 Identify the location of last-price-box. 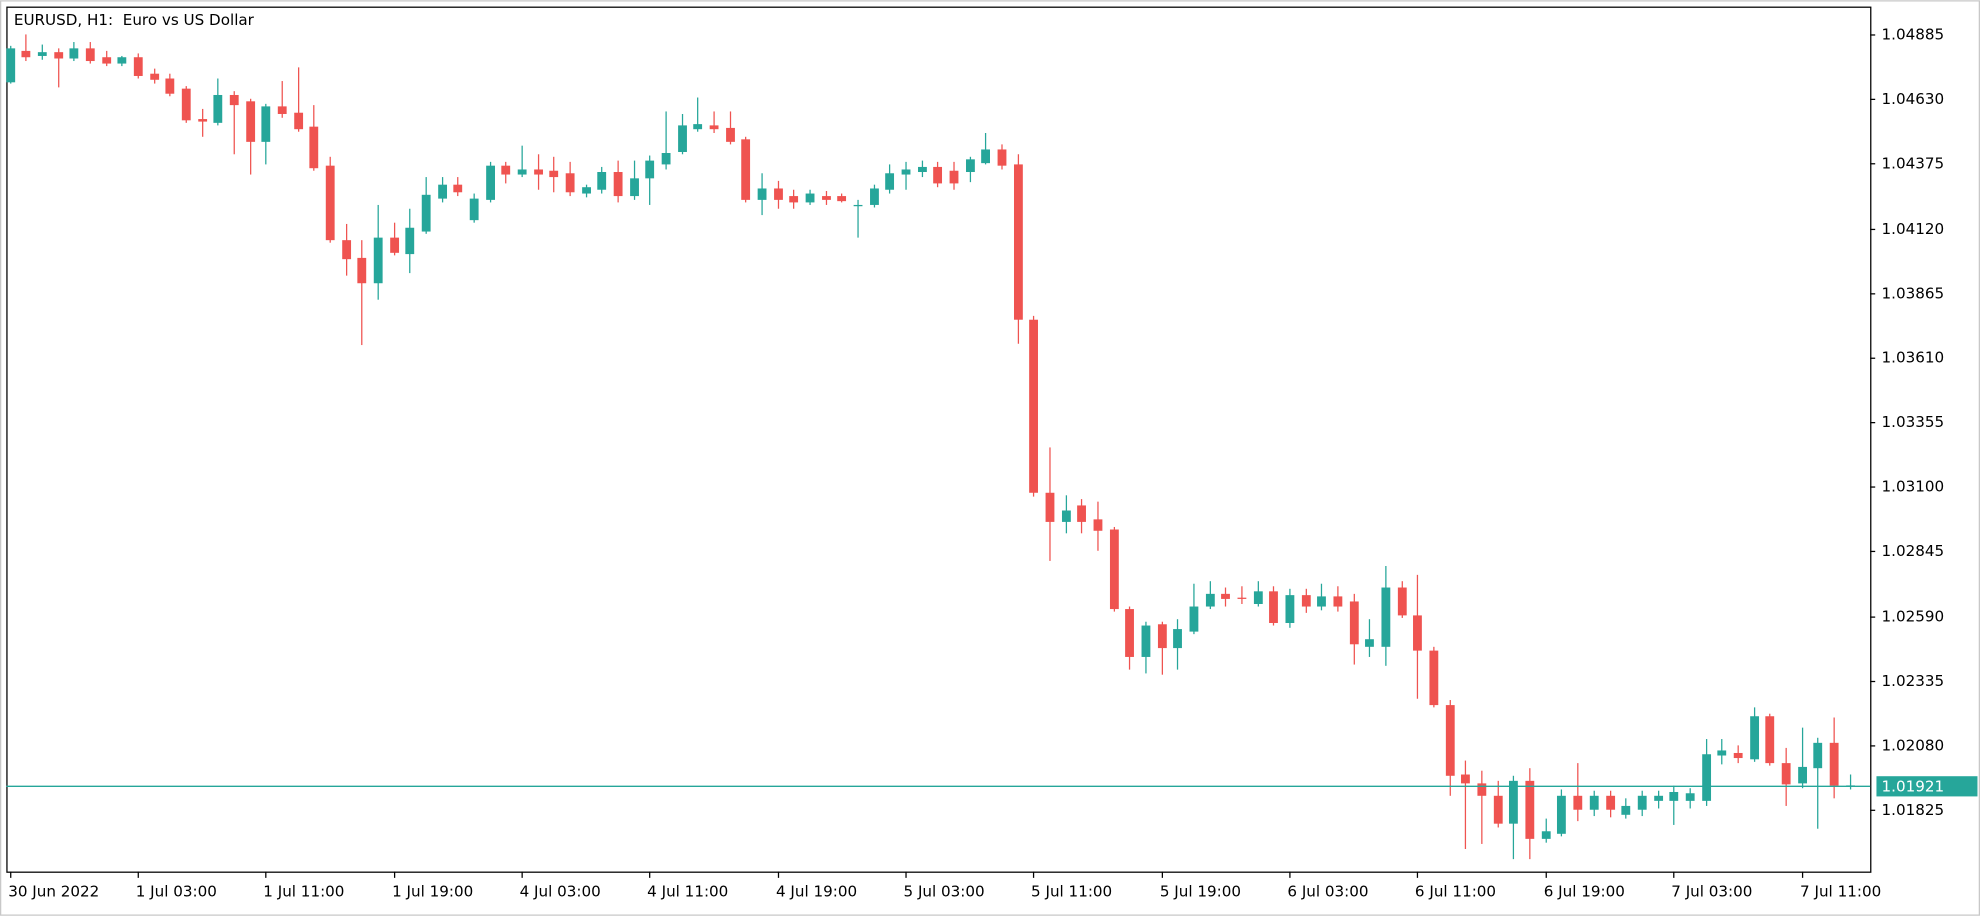
(1927, 786).